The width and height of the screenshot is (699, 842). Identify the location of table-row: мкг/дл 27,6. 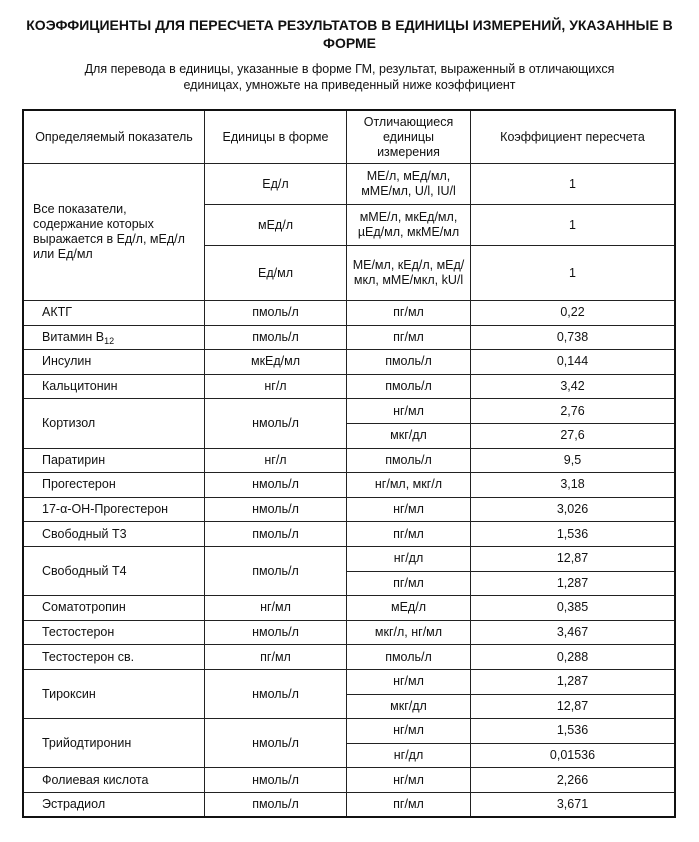
(349, 435).